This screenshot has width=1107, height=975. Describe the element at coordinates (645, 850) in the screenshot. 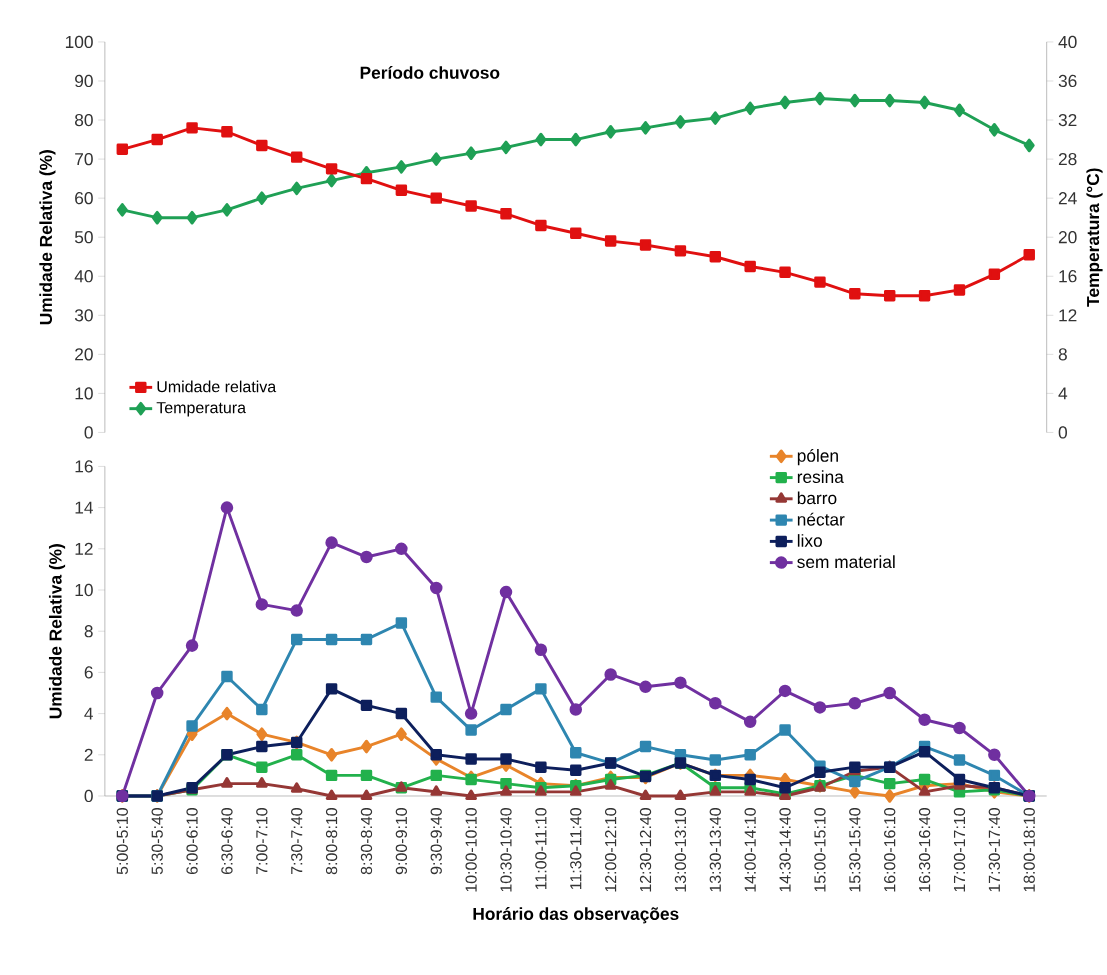

I see `x-tick-label: 12:30-12:40` at that location.